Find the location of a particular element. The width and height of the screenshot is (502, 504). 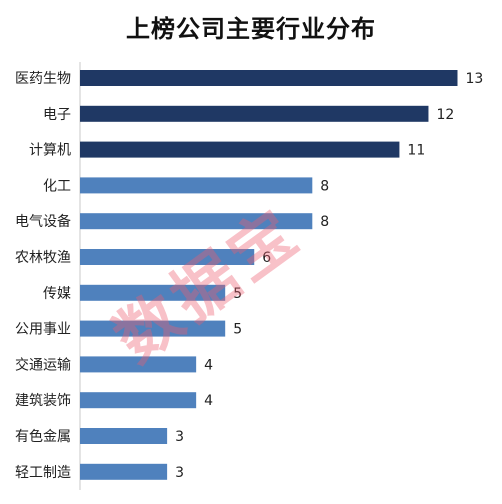

category-label-4: 电气设备 is located at coordinates (43, 221).